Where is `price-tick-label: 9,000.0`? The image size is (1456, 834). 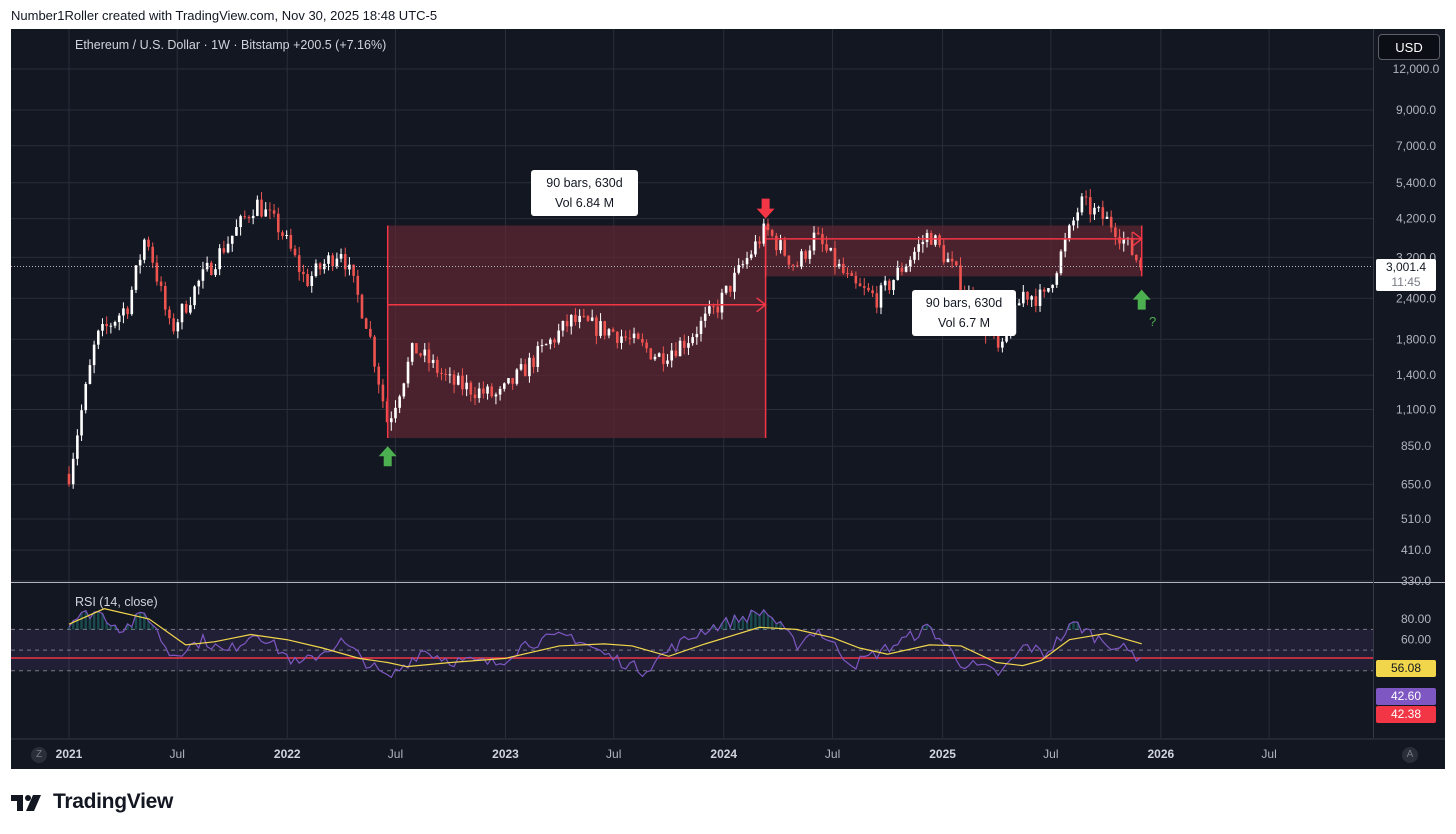 price-tick-label: 9,000.0 is located at coordinates (1416, 110).